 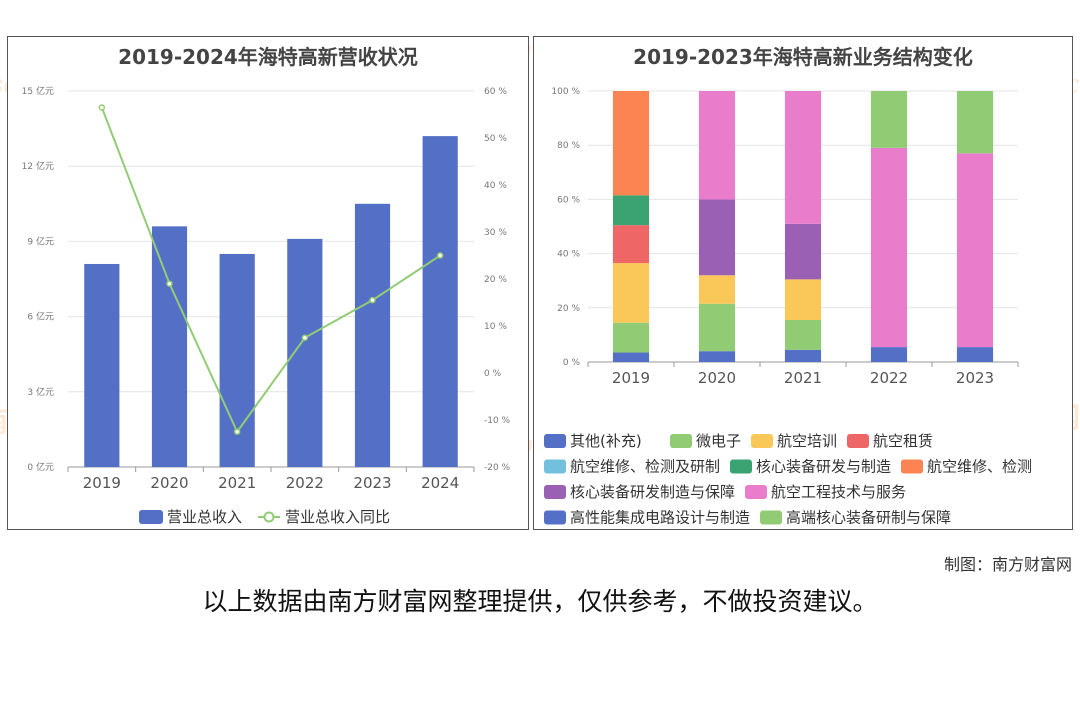 I want to click on legend-label: 航空维修、检测, so click(x=979, y=467).